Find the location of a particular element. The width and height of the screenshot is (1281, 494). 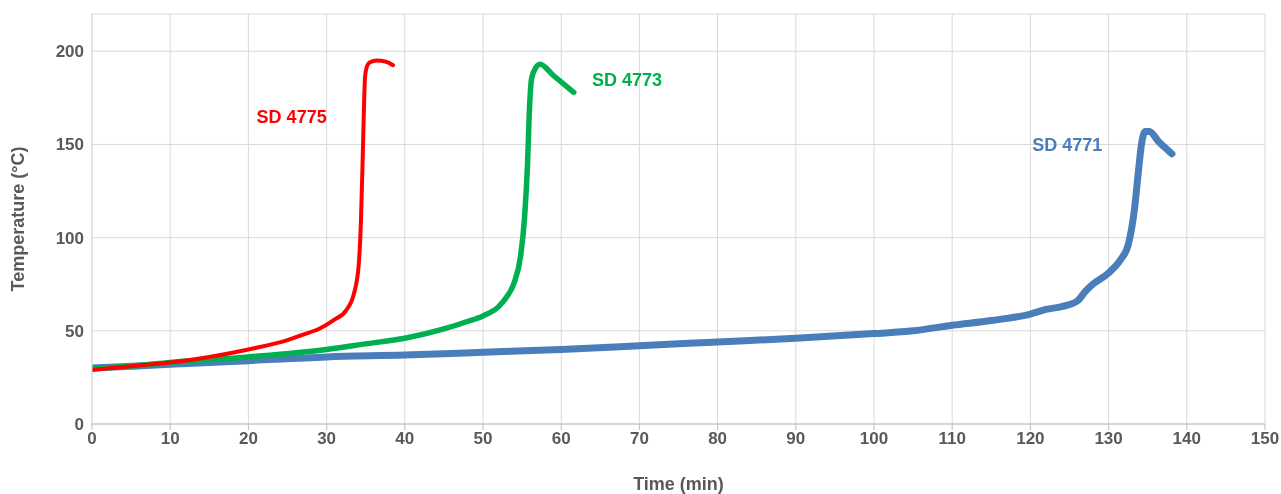

y-tick-label: 150 is located at coordinates (69, 145).